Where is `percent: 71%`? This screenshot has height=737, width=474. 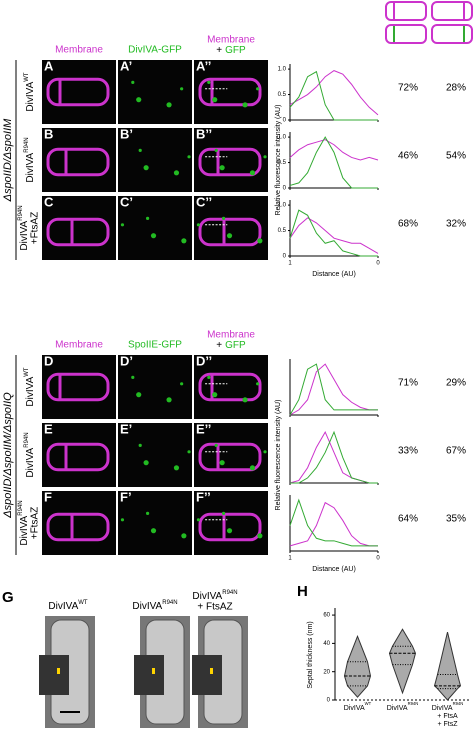
percent: 71% is located at coordinates (408, 383).